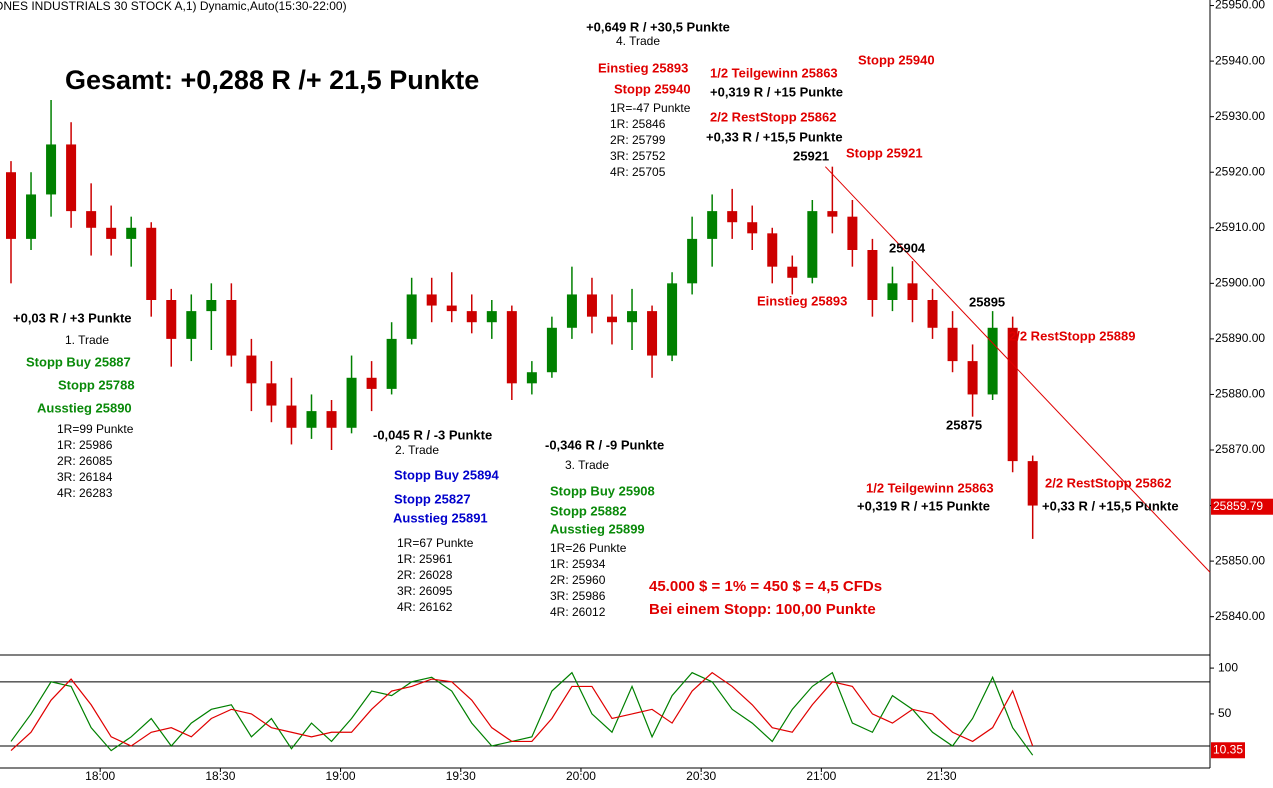 The height and width of the screenshot is (788, 1273). What do you see at coordinates (658, 26) in the screenshot?
I see `annotation: +0,649 R / +30,5 Punkte` at bounding box center [658, 26].